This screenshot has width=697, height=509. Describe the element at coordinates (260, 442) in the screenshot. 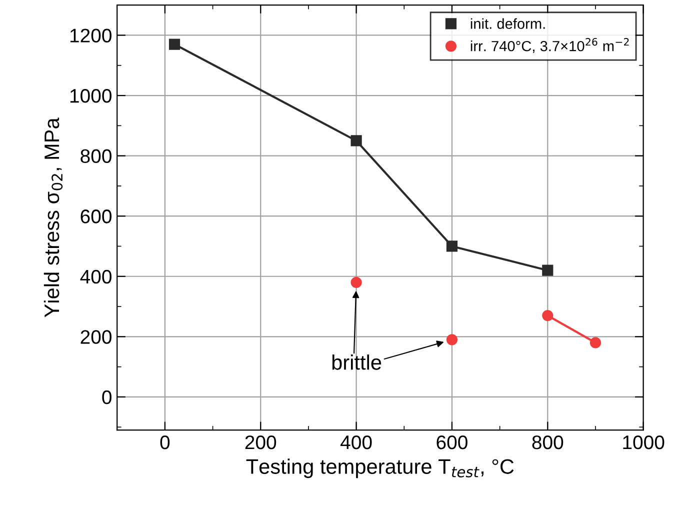

I see `x-tick-label: 200` at that location.